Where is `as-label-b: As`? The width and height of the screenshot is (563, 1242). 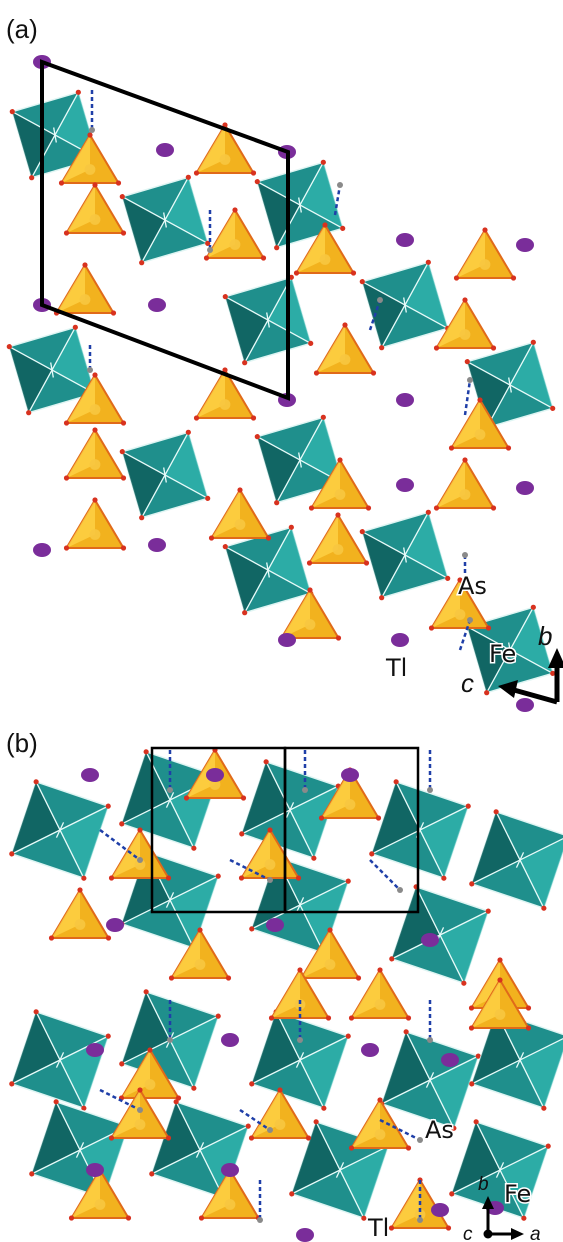
as-label-b: As is located at coordinates (439, 1130).